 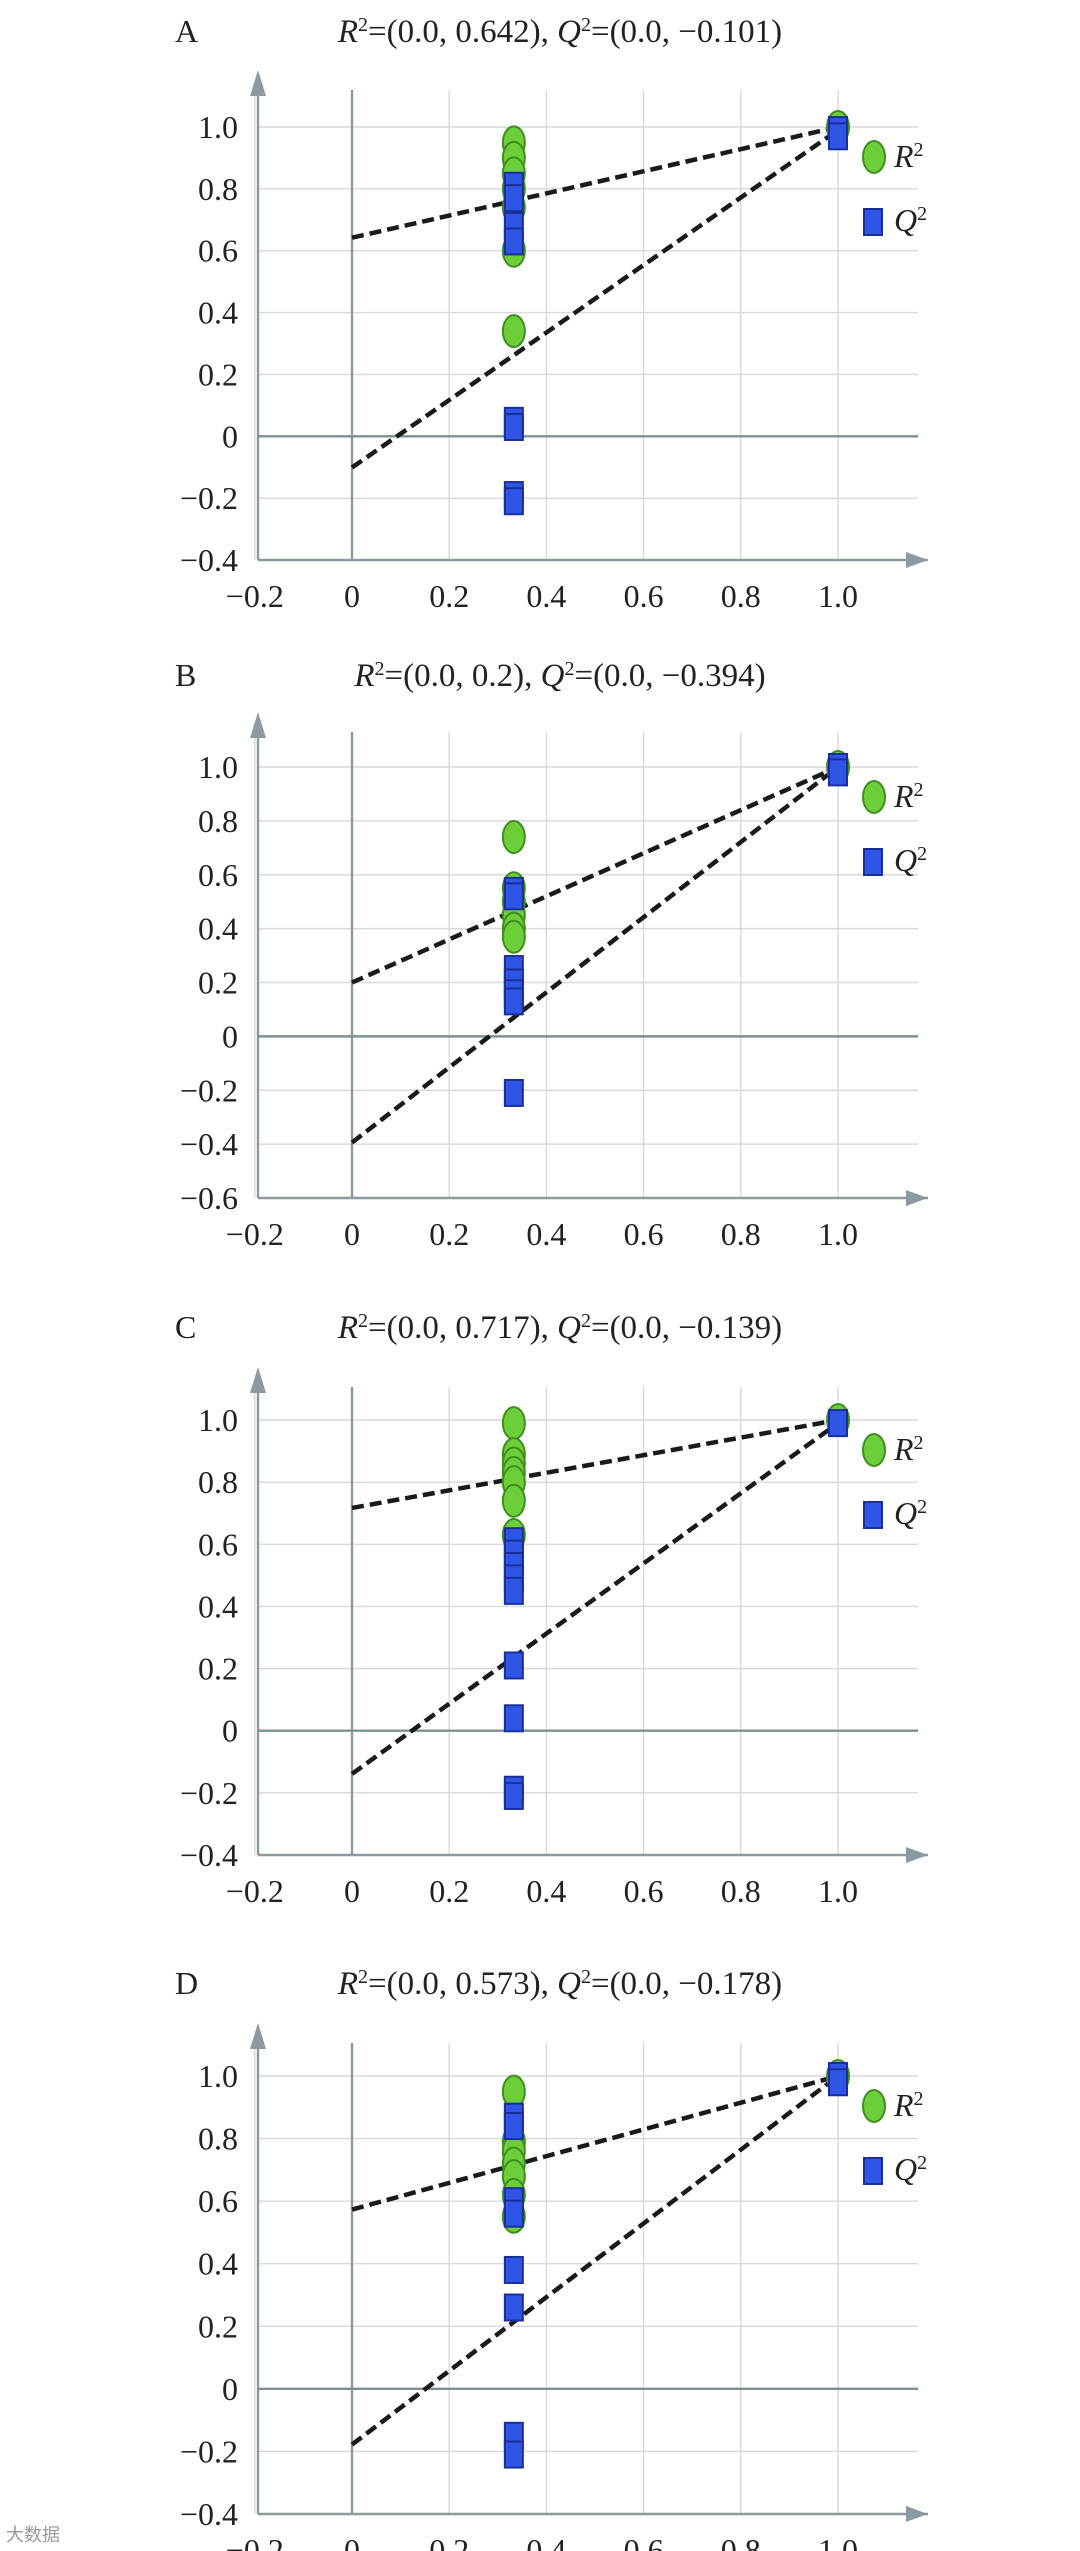 What do you see at coordinates (462, 1984) in the screenshot?
I see `title-r2-value: =(0.0, 0.573),` at bounding box center [462, 1984].